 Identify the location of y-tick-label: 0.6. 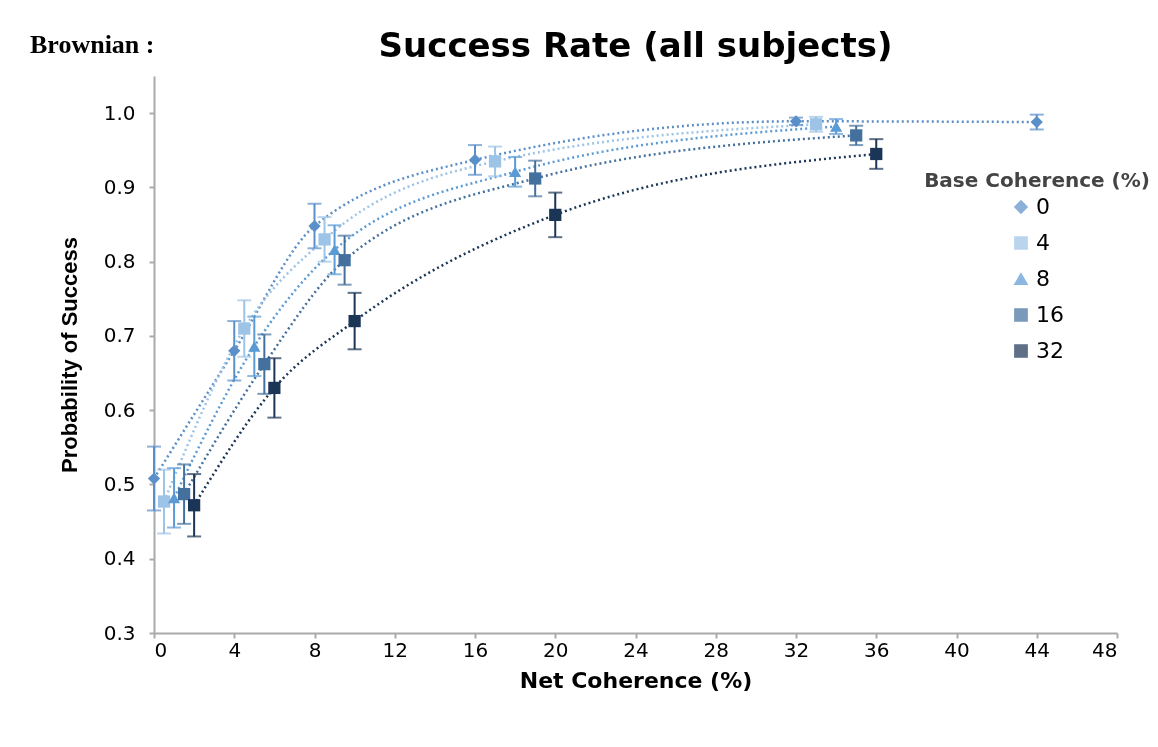
(119, 409).